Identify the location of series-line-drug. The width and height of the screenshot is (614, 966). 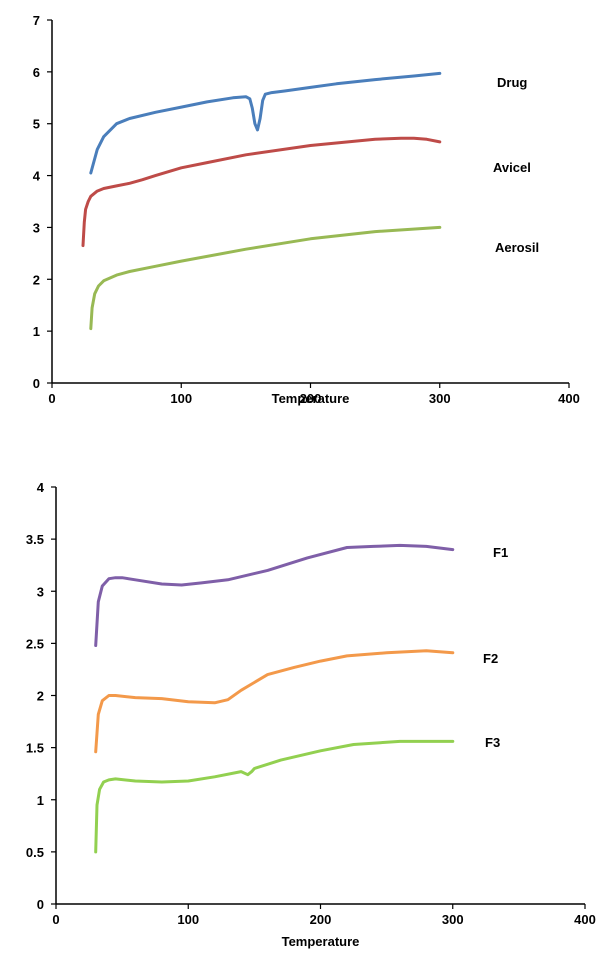
(265, 123).